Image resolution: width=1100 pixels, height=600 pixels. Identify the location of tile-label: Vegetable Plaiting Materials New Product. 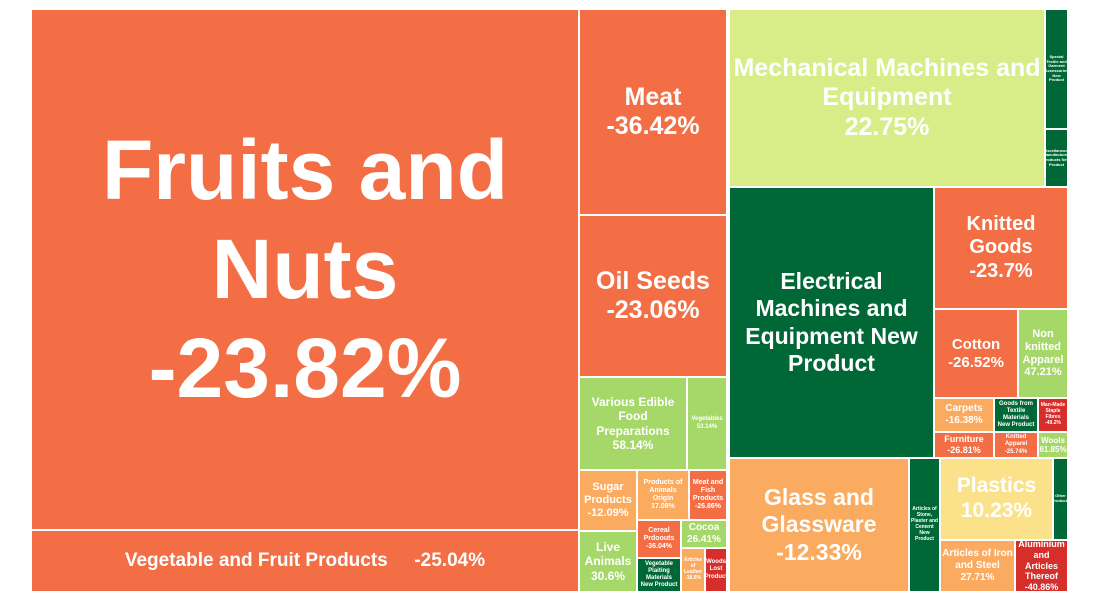
(659, 574).